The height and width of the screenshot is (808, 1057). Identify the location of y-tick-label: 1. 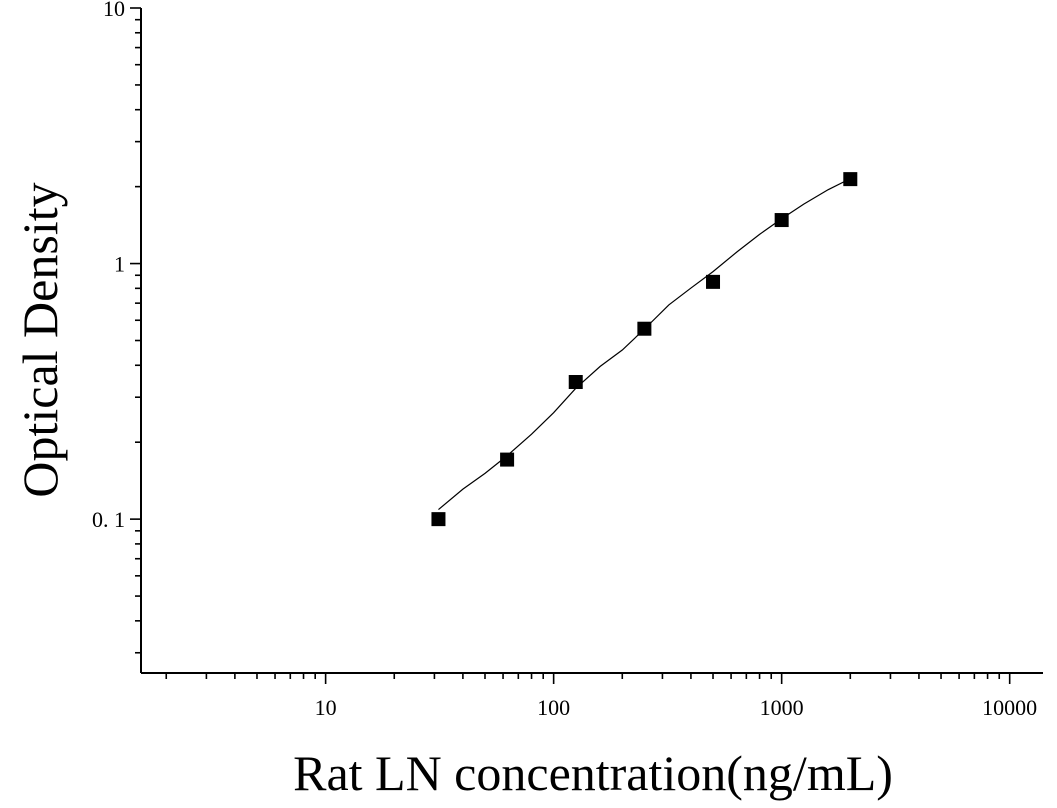
(119, 264).